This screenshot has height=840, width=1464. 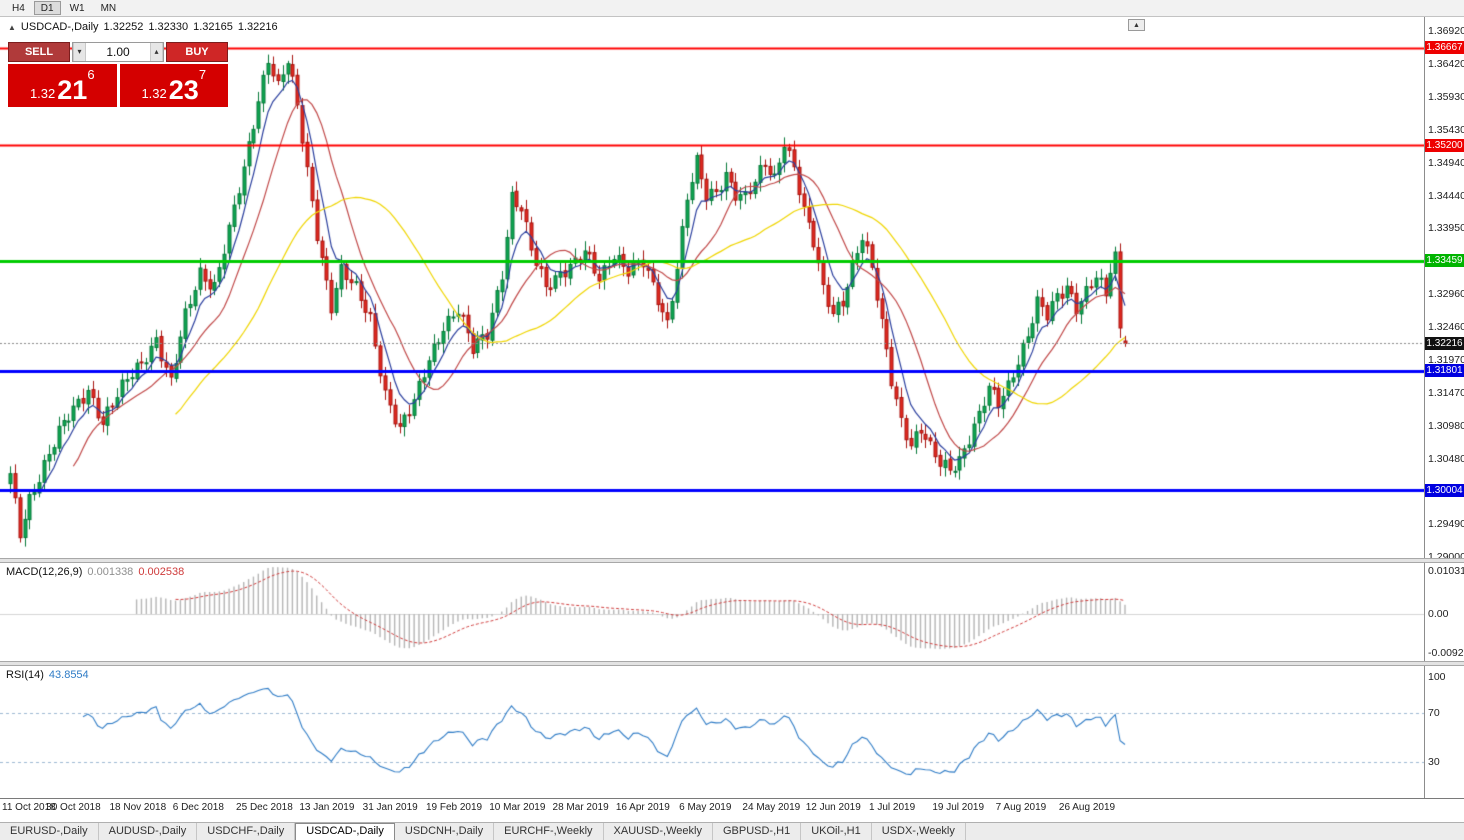 What do you see at coordinates (79, 52) in the screenshot?
I see `volume-down-icon: ▾` at bounding box center [79, 52].